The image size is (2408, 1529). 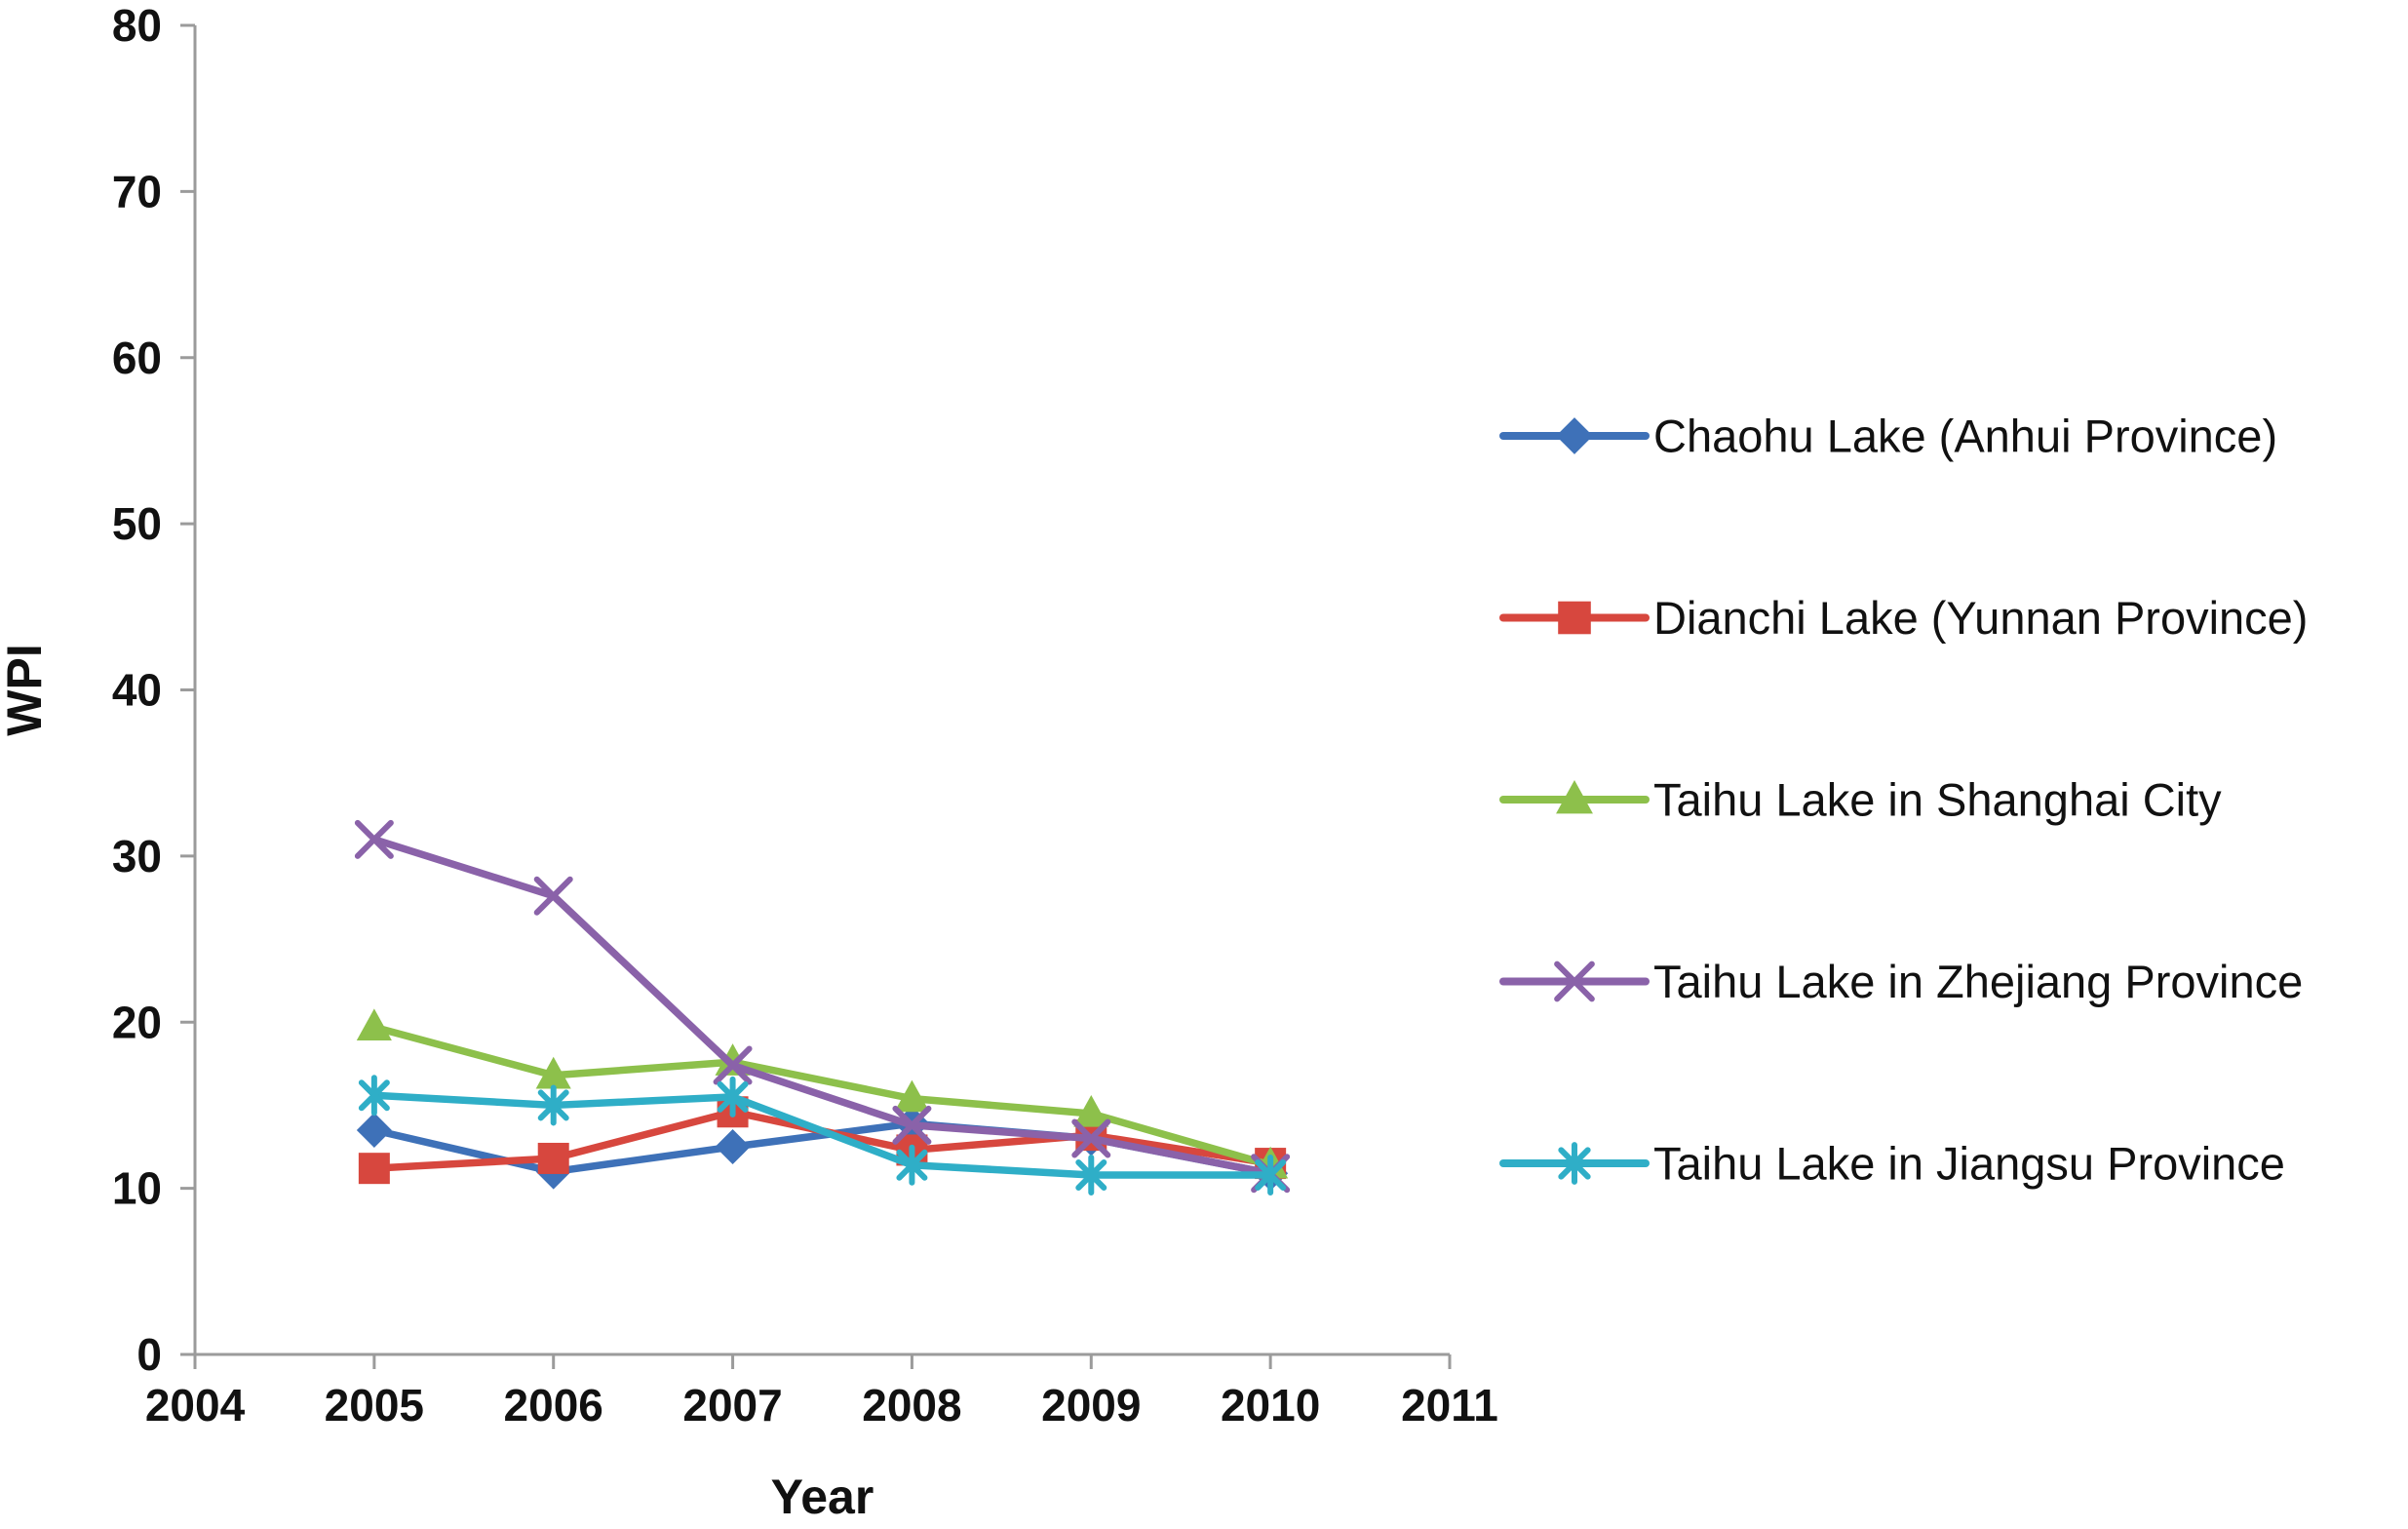 I want to click on legend-label: Dianchi Lake (Yunnan Province), so click(x=1980, y=618).